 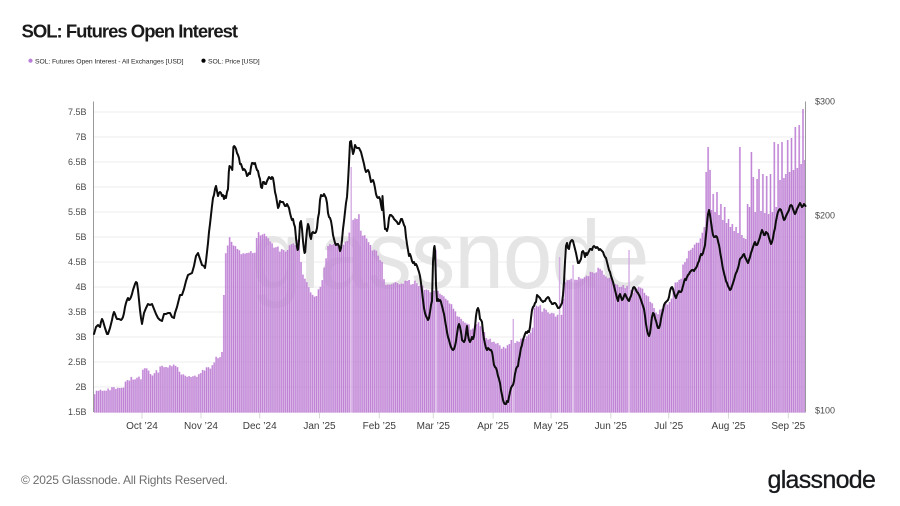 I want to click on svg-text: 4.5B, so click(x=77, y=262).